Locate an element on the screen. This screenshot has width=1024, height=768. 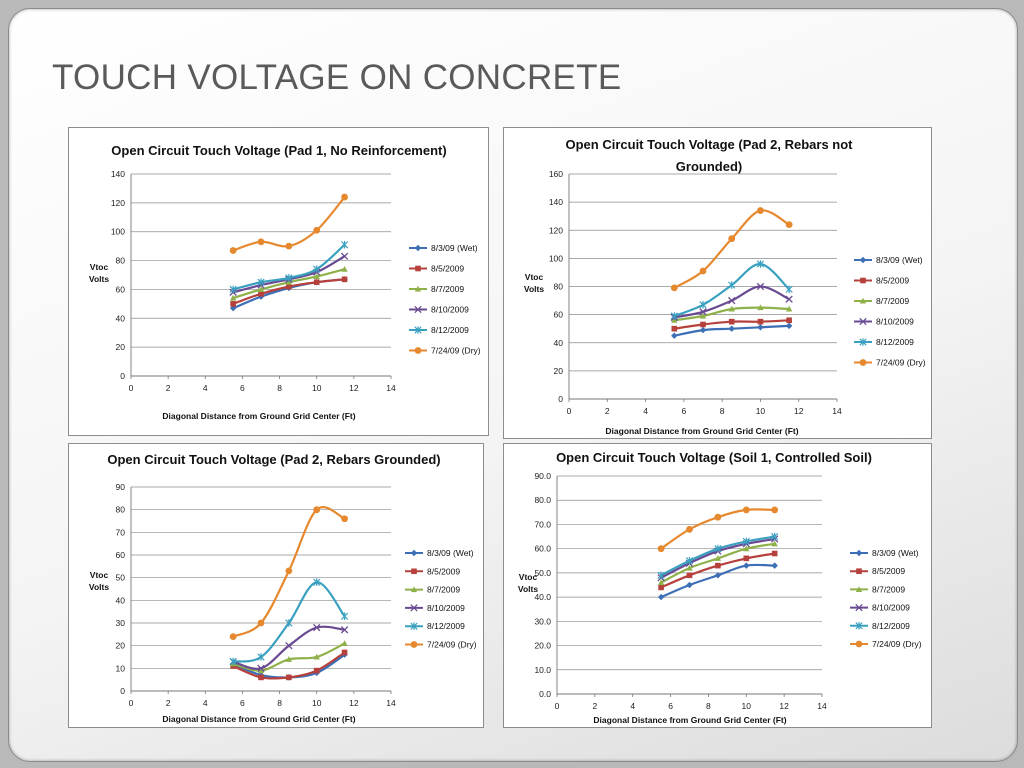
y-tick-label: 20.0 is located at coordinates (542, 646).